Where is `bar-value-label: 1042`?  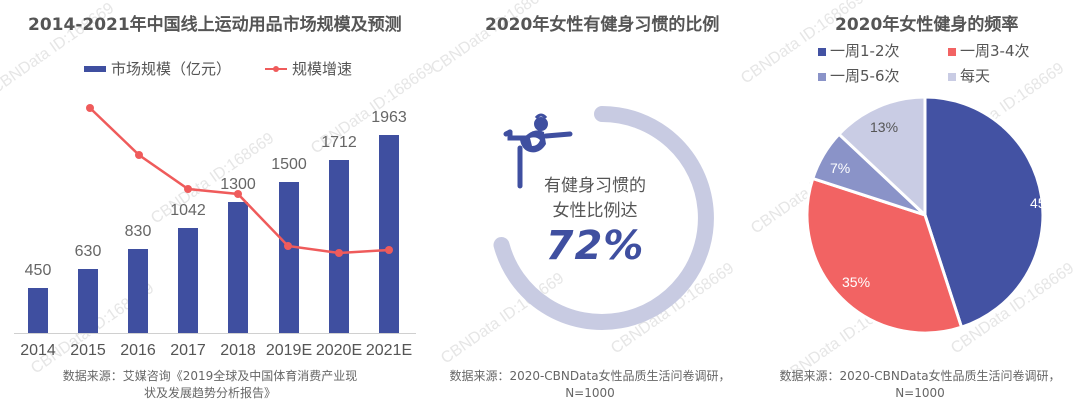
bar-value-label: 1042 is located at coordinates (188, 210).